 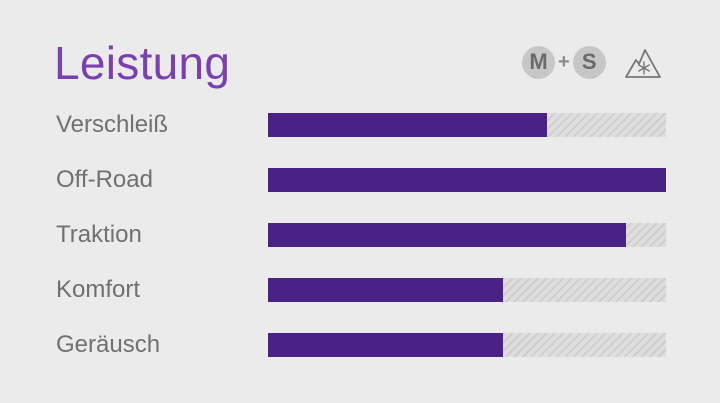 I want to click on rating-row: Verschleiß, so click(x=360, y=125).